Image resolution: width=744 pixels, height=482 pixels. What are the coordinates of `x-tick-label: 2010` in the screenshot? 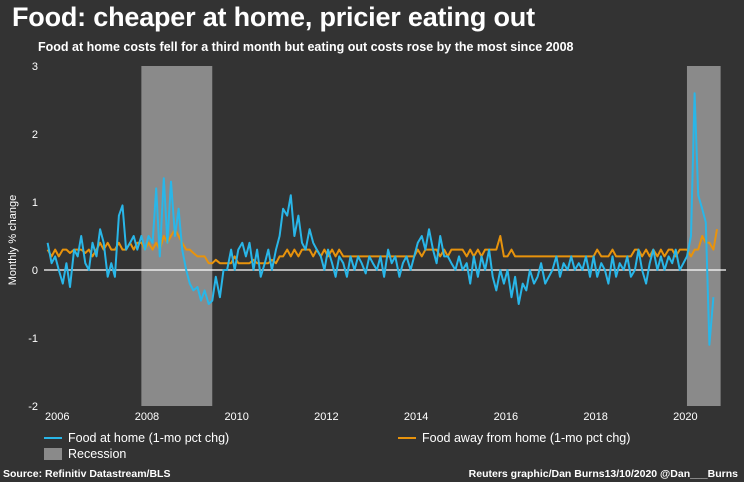 It's located at (236, 417).